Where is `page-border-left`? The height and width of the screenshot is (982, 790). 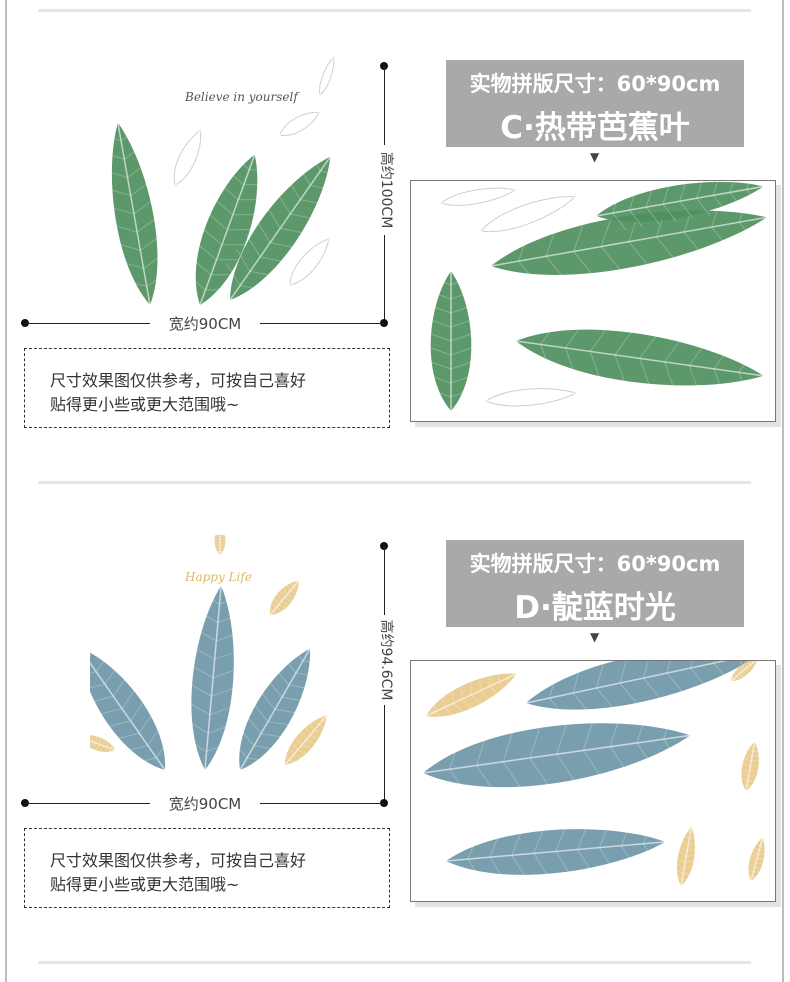 page-border-left is located at coordinates (6, 491).